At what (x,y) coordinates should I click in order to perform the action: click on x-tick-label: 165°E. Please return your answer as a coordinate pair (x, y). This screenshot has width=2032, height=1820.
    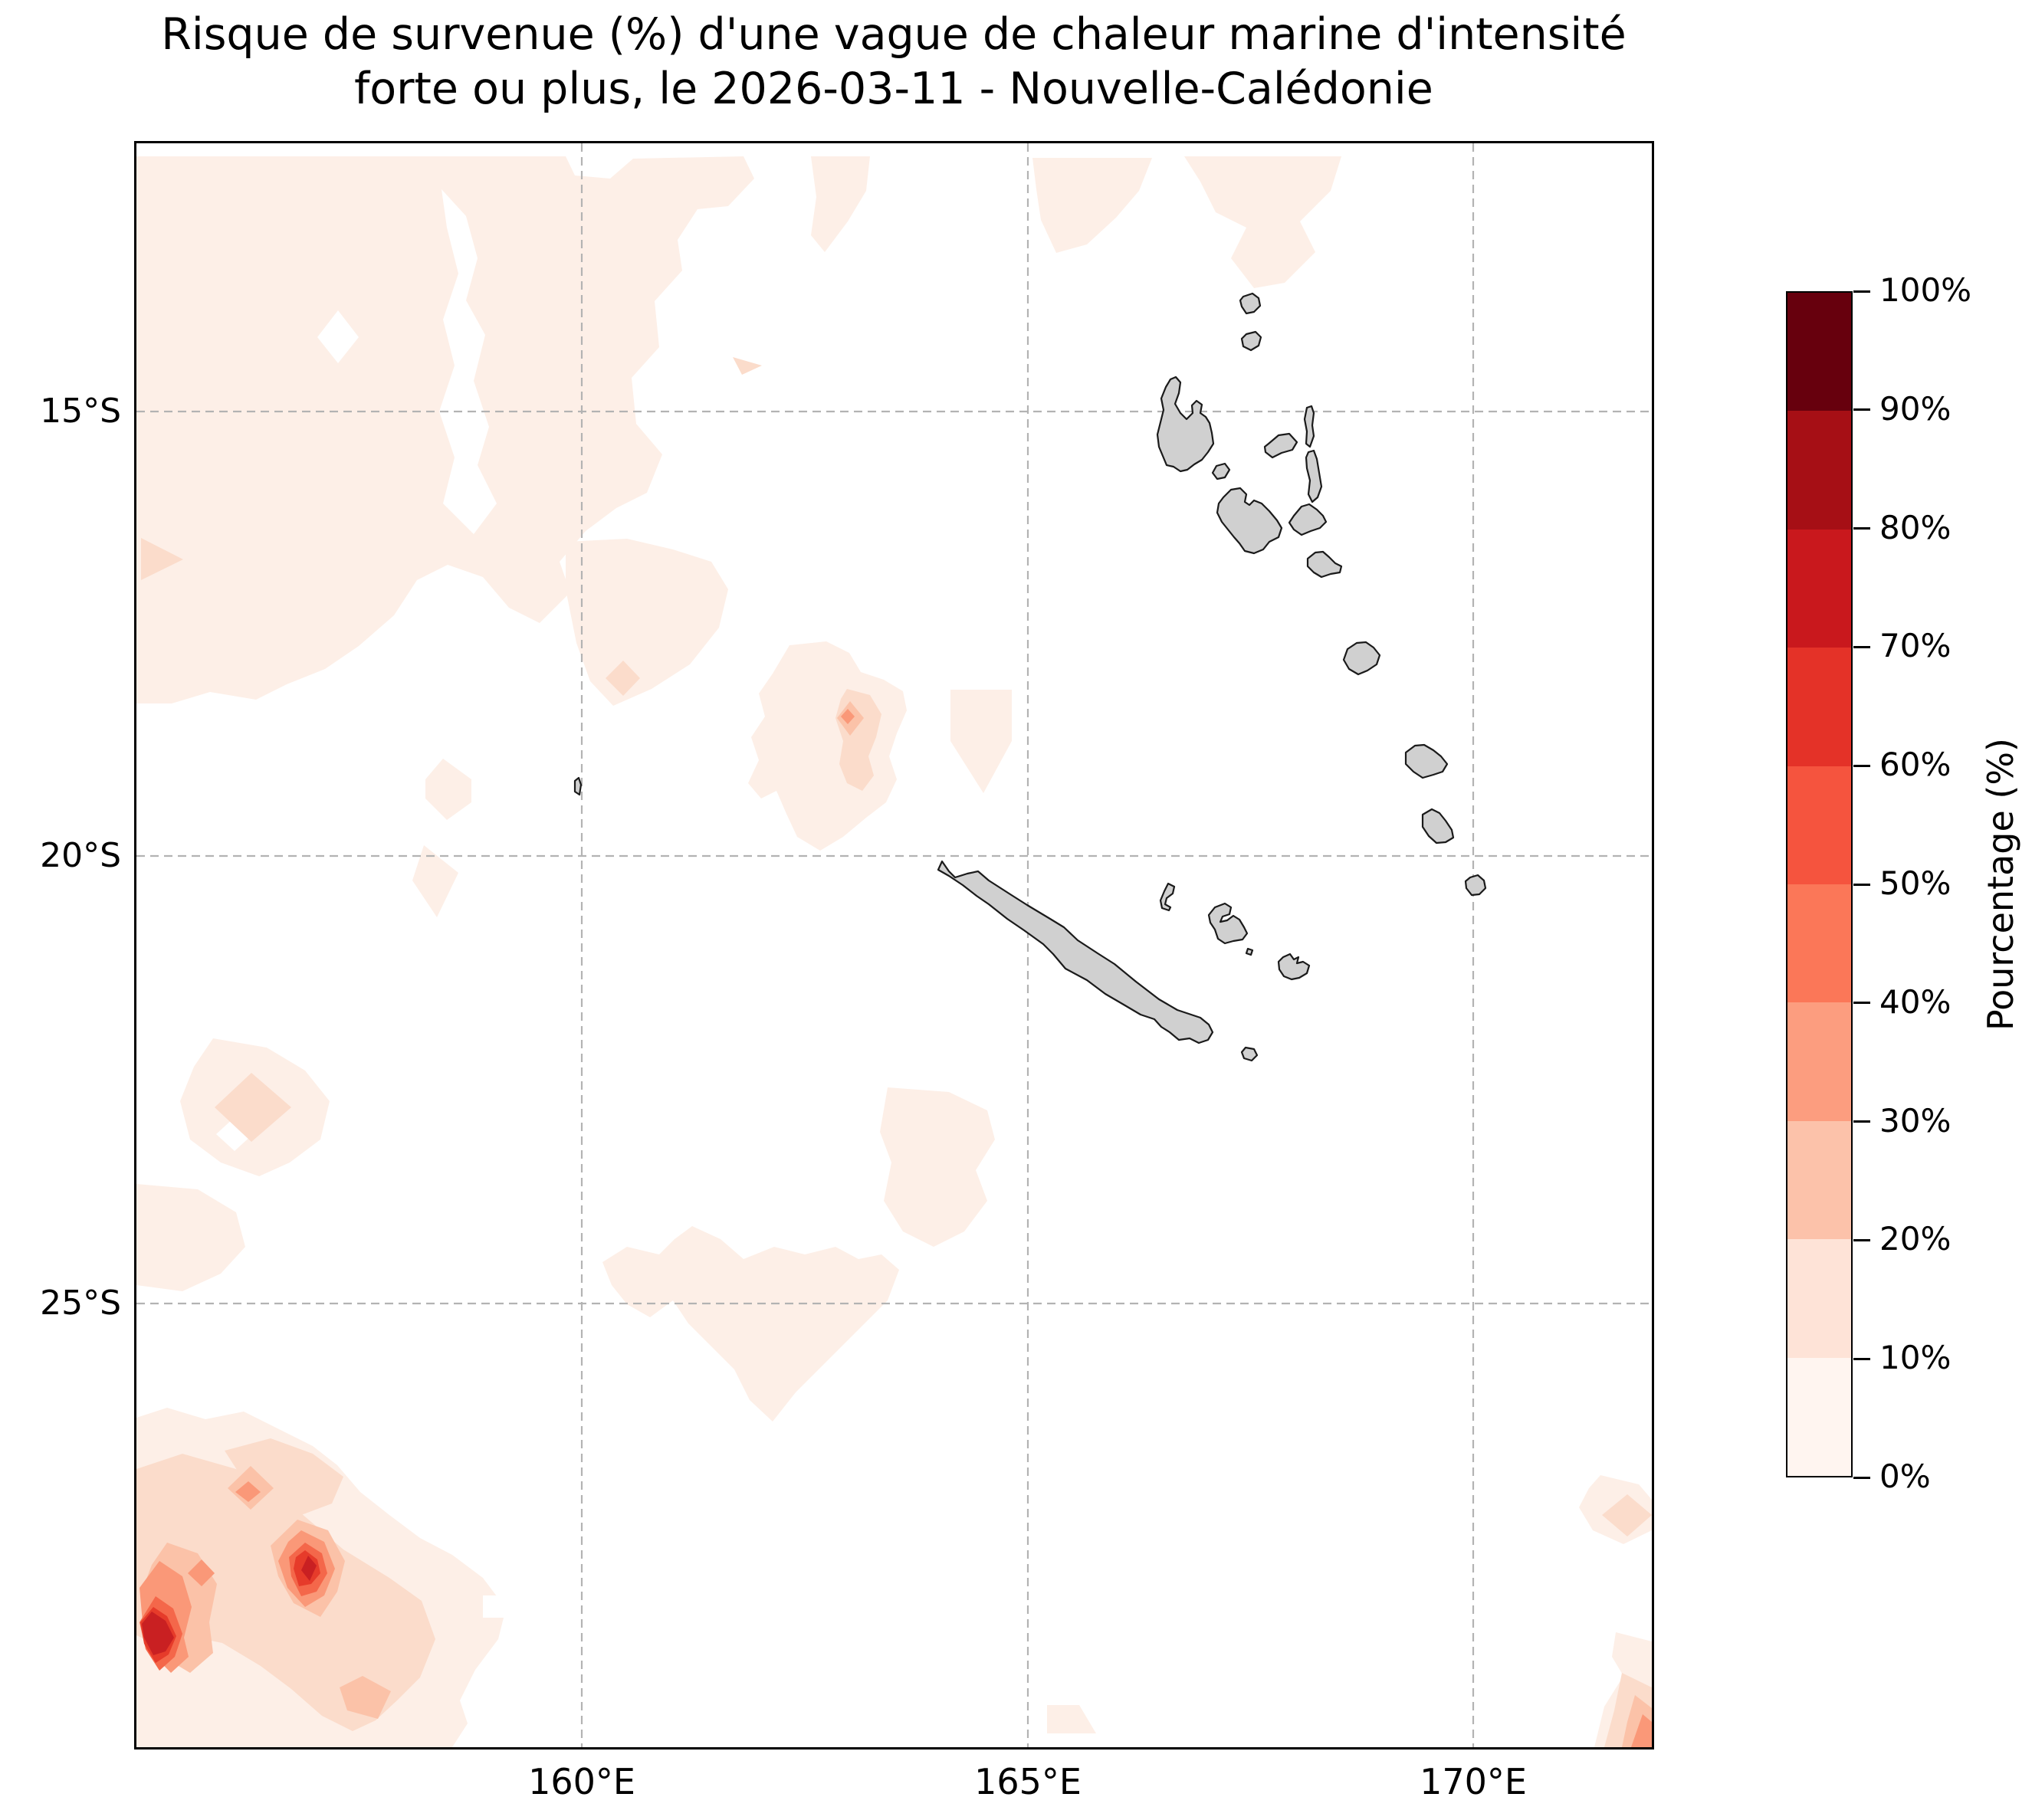
    Looking at the image, I should click on (1028, 1781).